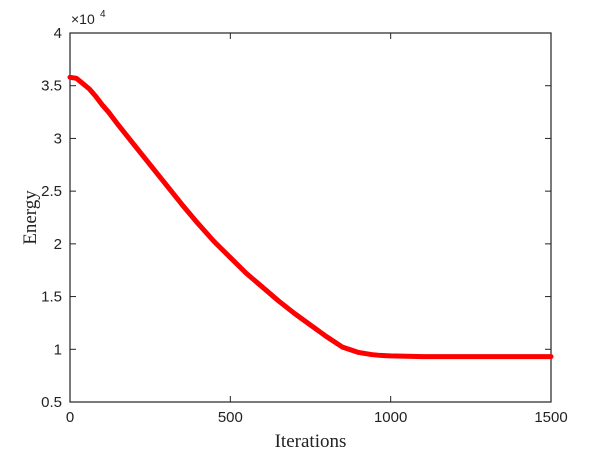  I want to click on y-axis-exponent-power: 4, so click(103, 14).